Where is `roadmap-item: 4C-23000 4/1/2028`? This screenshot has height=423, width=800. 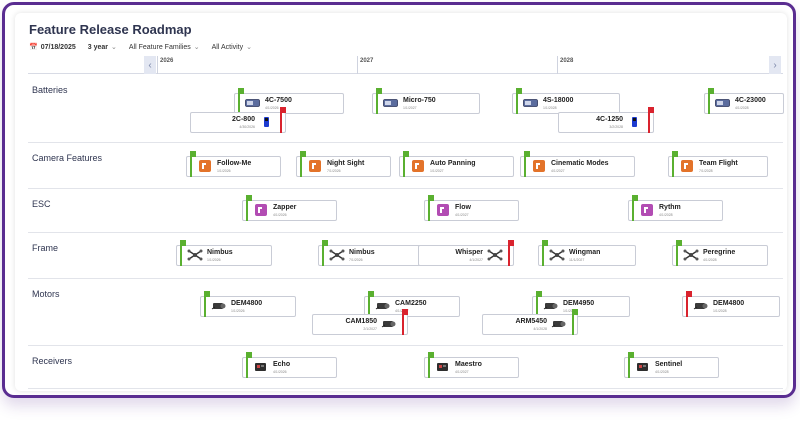
roadmap-item: 4C-23000 4/1/2028 is located at coordinates (744, 103).